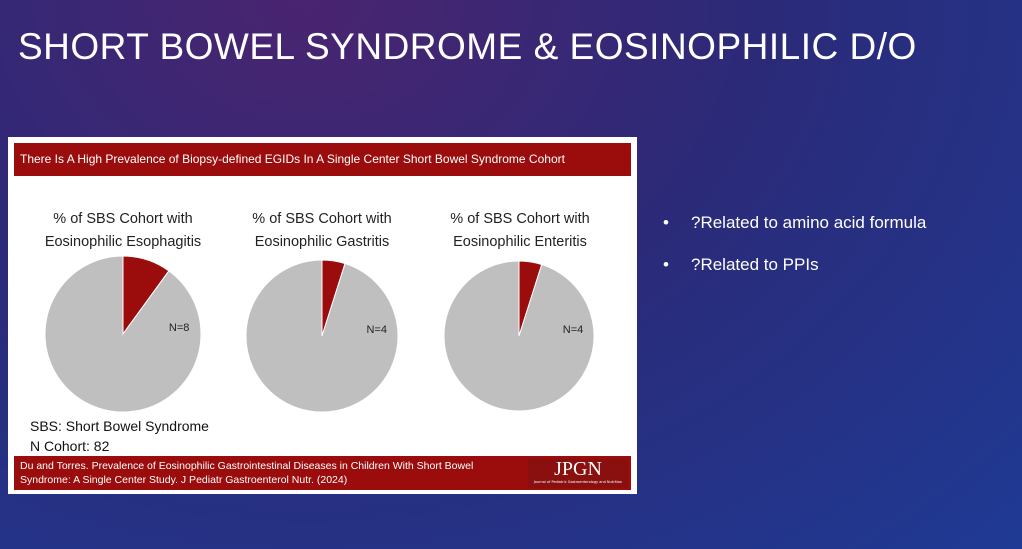  Describe the element at coordinates (809, 222) in the screenshot. I see `bullet-text: ?Related to amino acid formula` at that location.